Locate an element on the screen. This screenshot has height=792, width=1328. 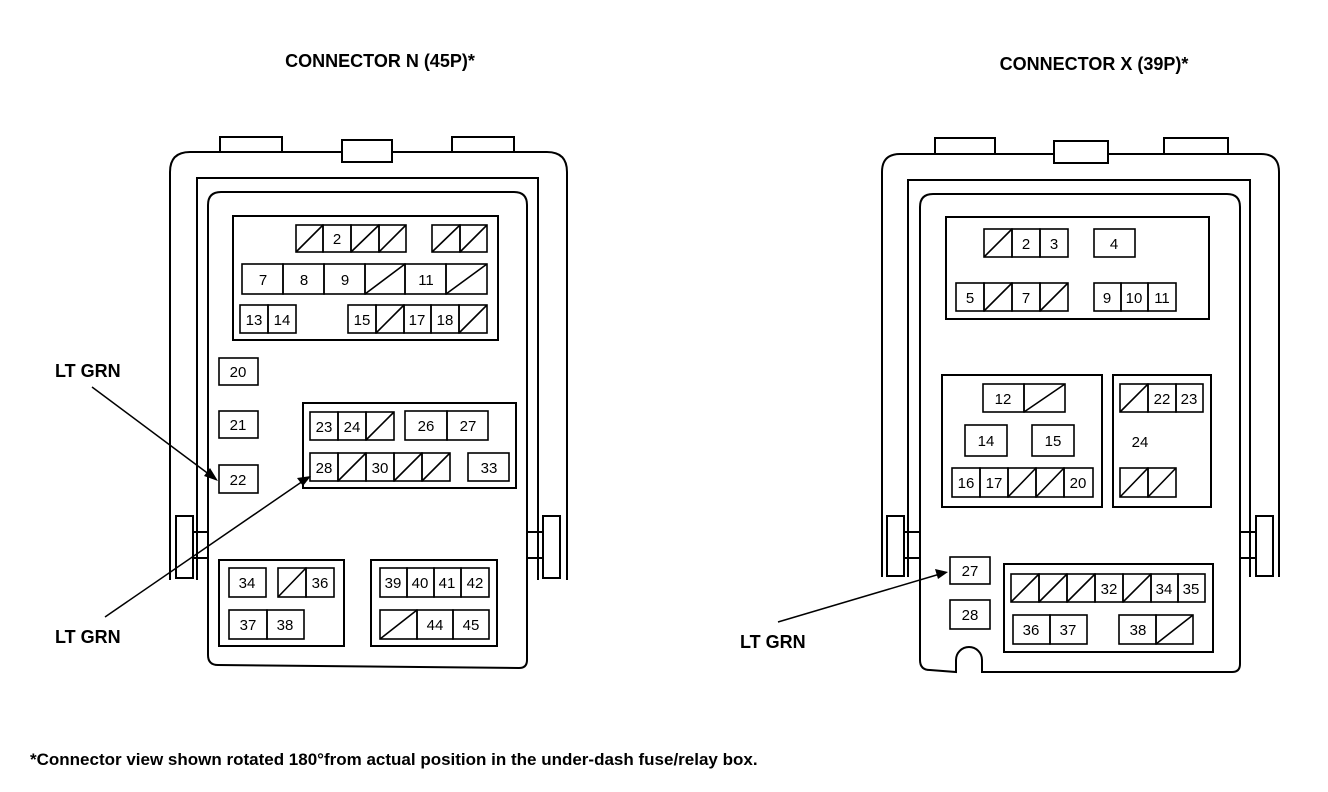
connector-n-tab-right is located at coordinates (483, 144).